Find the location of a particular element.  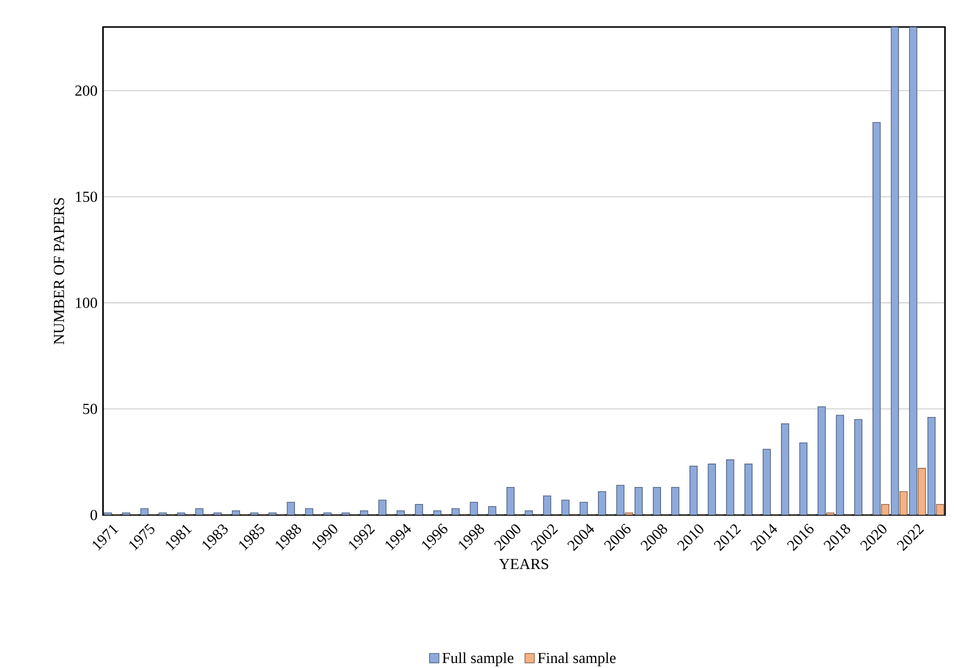

x-tick-label: 1981 is located at coordinates (179, 537).